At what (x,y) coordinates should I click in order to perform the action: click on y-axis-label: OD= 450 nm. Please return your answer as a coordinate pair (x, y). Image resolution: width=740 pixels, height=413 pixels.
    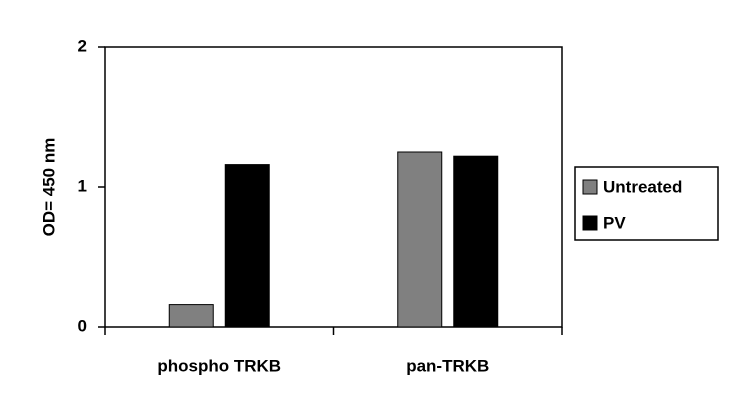
    Looking at the image, I should click on (48, 187).